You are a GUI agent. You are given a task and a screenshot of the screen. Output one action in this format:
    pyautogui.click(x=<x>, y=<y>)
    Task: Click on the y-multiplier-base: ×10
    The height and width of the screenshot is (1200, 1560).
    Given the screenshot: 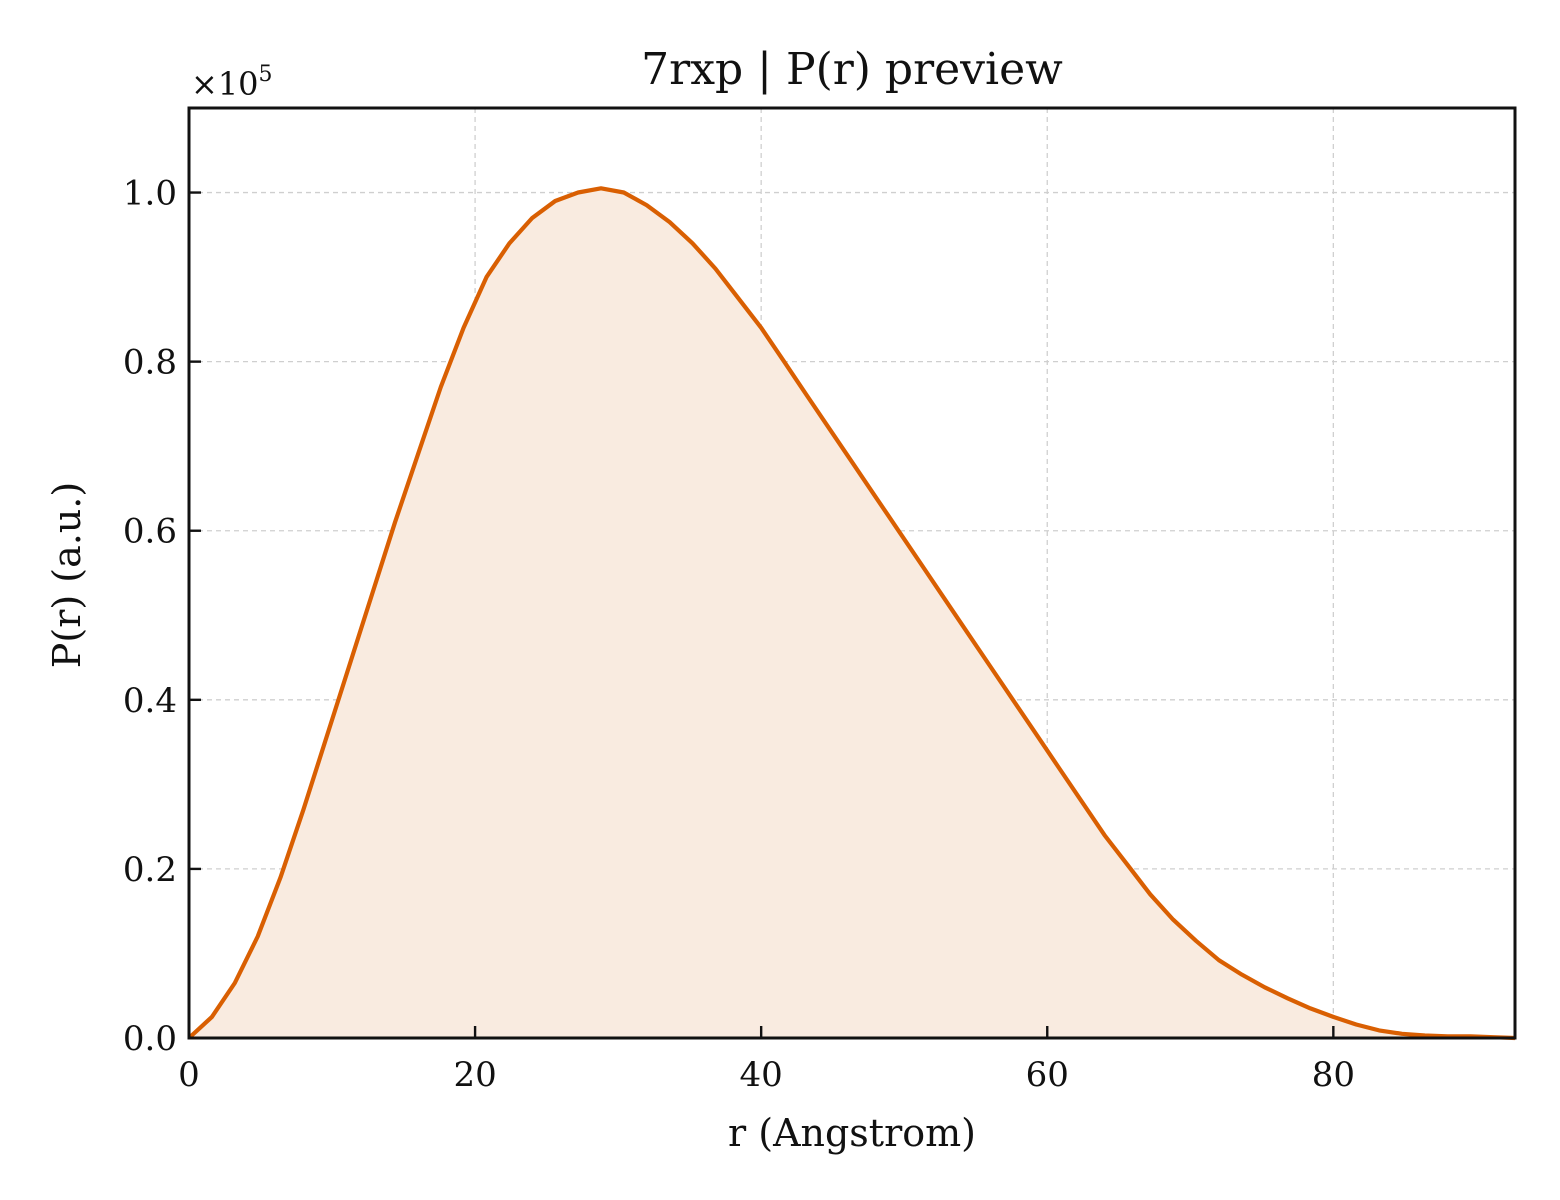 What is the action you would take?
    pyautogui.click(x=225, y=84)
    